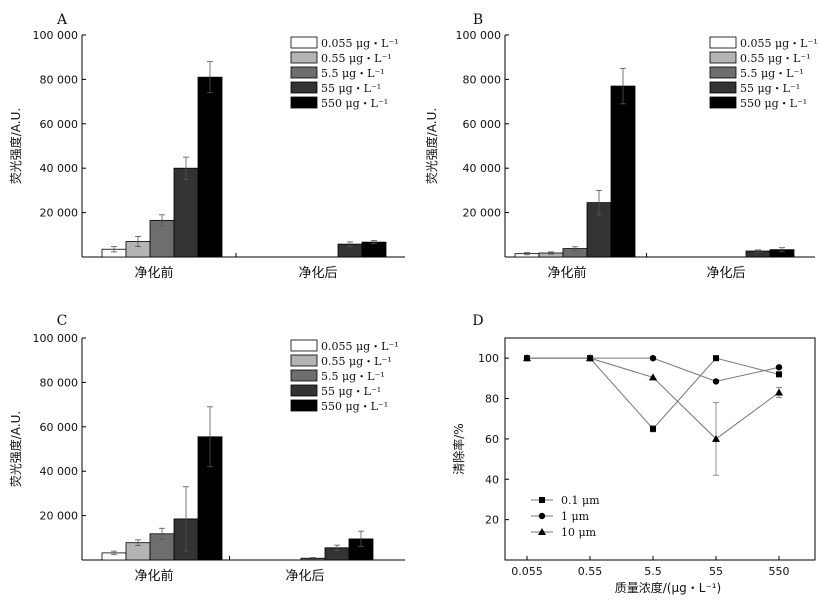  I want to click on legend-label: 1 μm, so click(575, 516).